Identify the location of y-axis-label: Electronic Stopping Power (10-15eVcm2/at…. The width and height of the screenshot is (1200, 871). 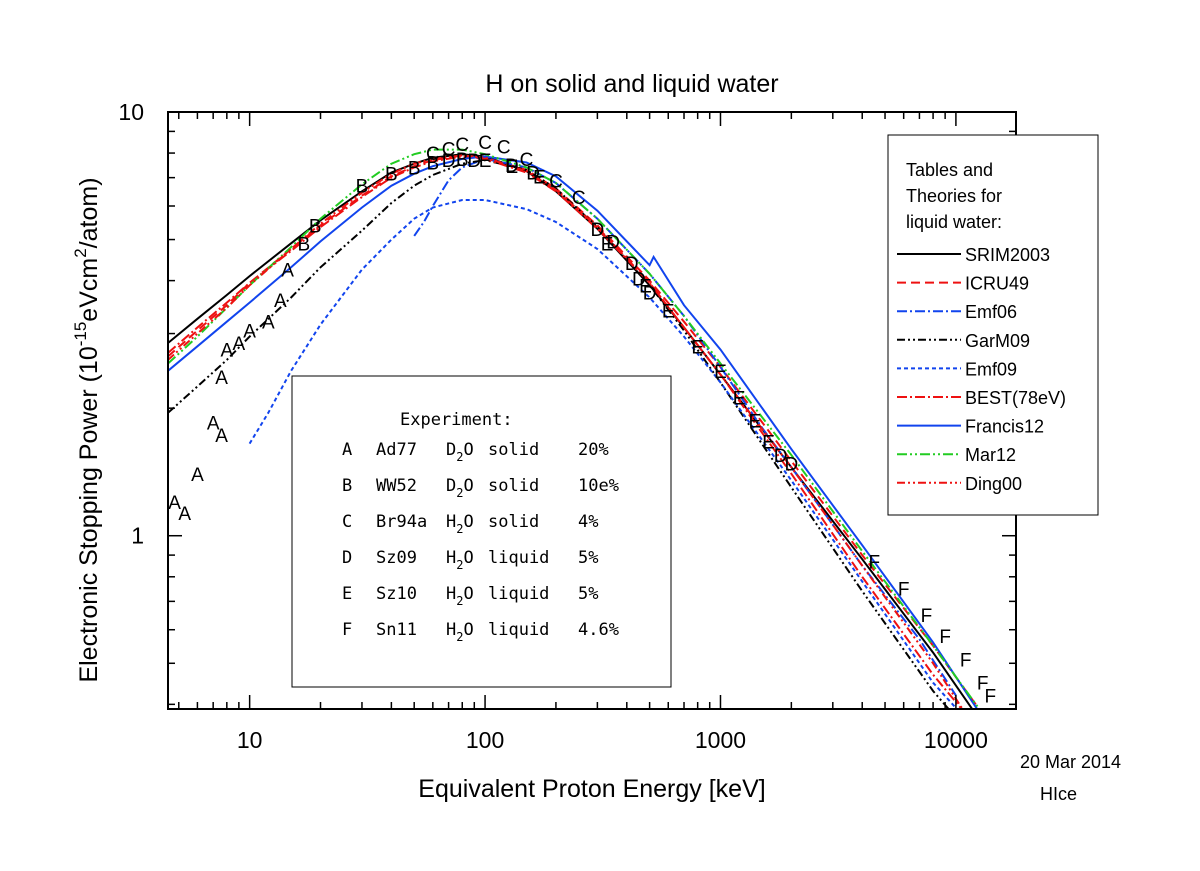
(87, 429).